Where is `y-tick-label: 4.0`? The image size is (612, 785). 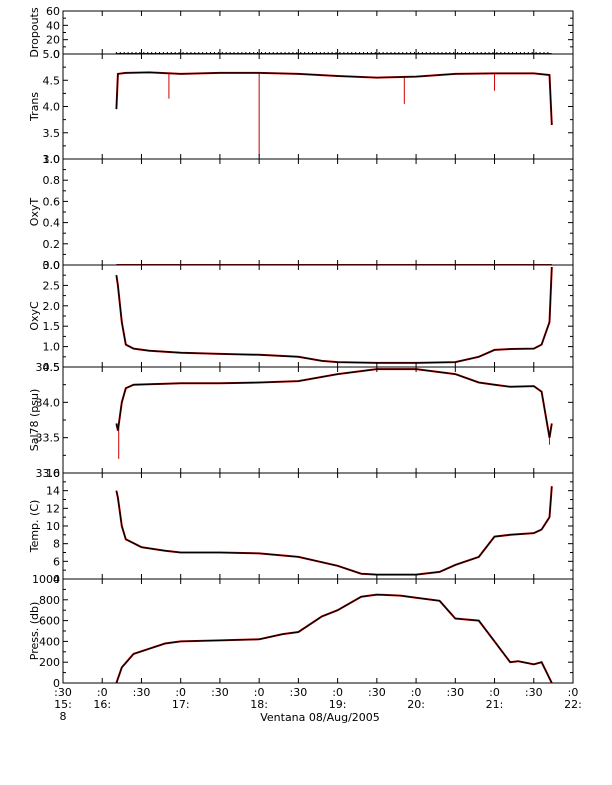
y-tick-label: 4.0 is located at coordinates (52, 107).